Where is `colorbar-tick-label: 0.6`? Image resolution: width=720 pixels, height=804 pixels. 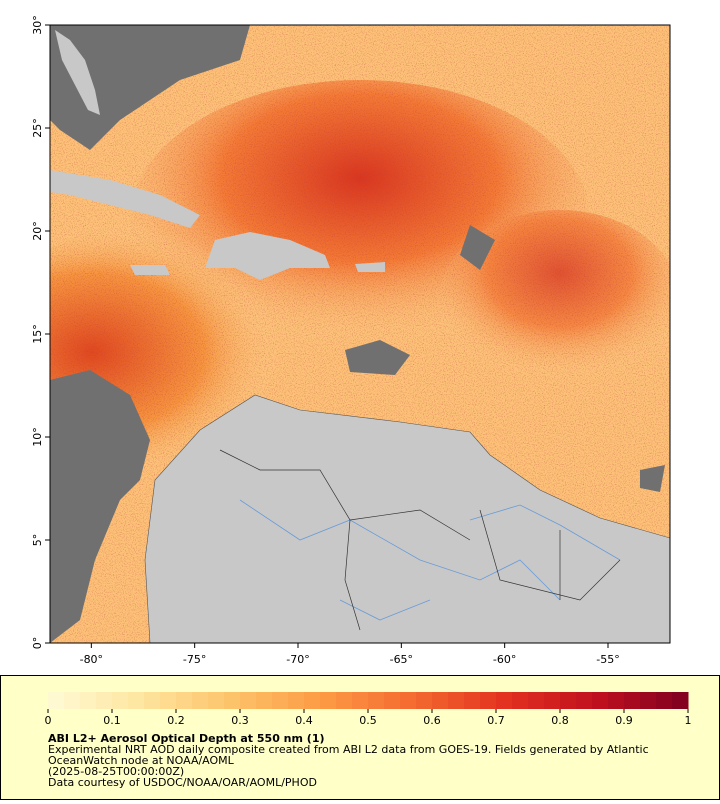 colorbar-tick-label: 0.6 is located at coordinates (432, 720).